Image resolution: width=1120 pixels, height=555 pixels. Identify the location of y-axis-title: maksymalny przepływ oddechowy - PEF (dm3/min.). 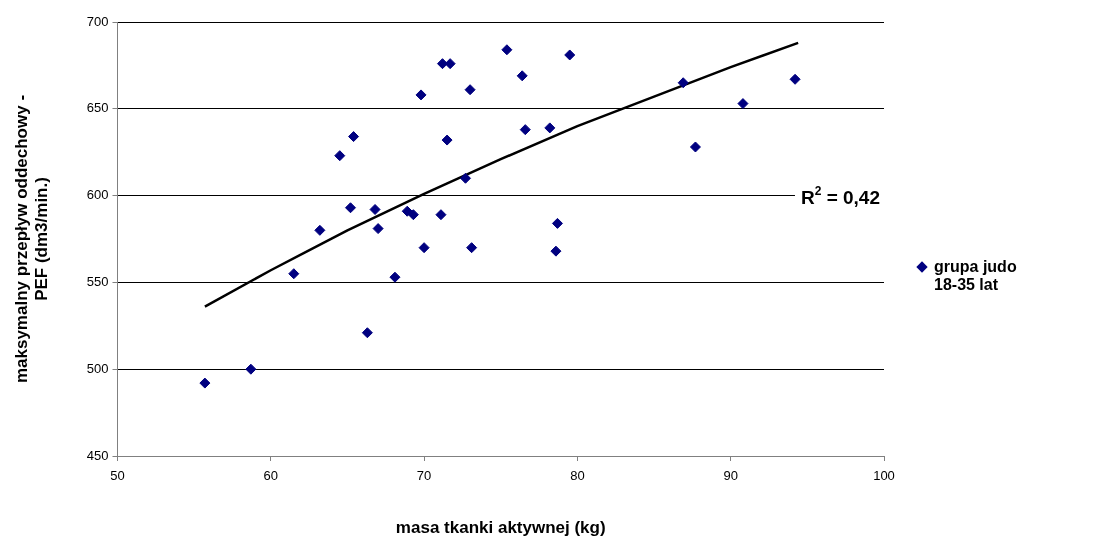
(31, 239).